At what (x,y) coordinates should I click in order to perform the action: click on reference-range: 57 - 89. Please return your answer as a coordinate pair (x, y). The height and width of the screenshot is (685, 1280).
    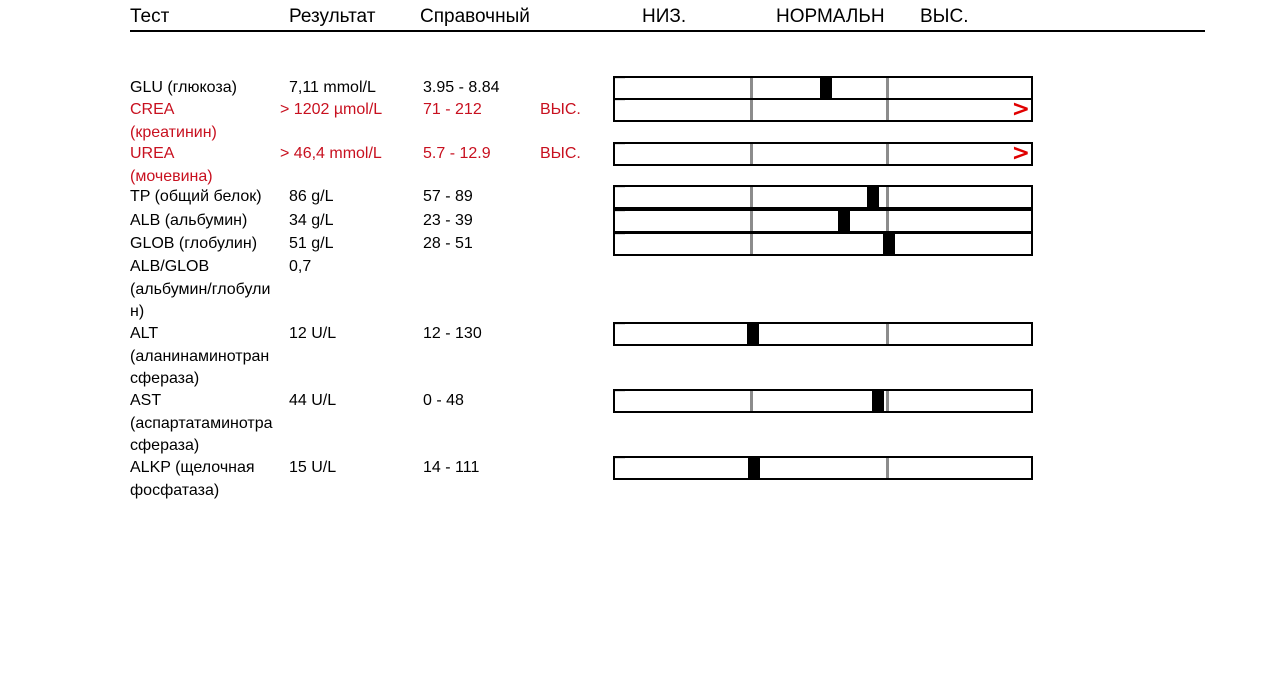
    Looking at the image, I should click on (448, 196).